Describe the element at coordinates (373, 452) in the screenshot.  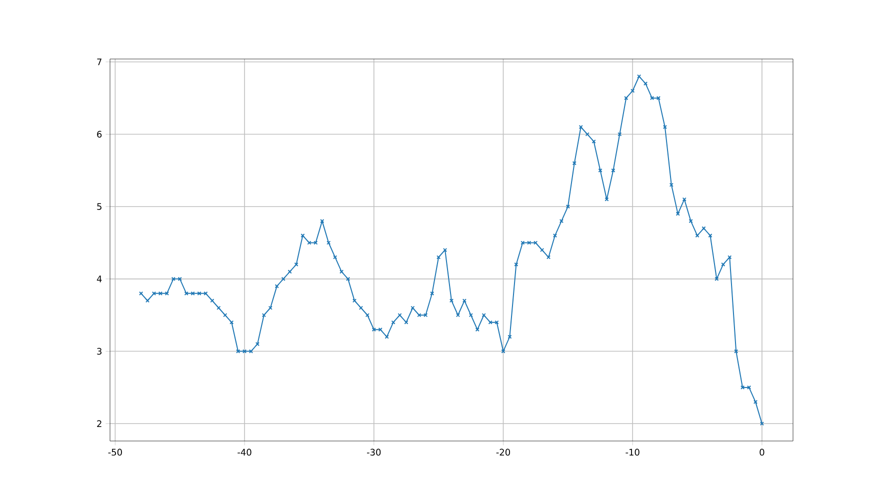
I see `x-tick-label: -30` at that location.